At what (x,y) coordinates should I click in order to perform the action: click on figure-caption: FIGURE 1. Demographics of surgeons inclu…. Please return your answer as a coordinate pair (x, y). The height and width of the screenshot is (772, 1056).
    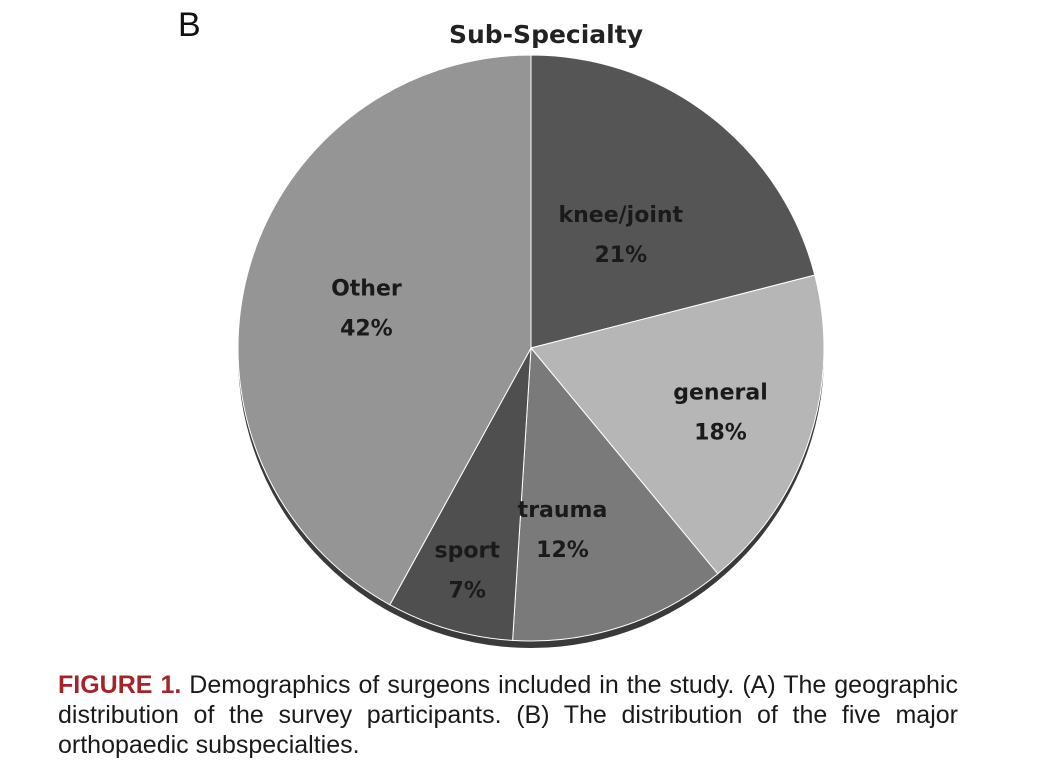
    Looking at the image, I should click on (508, 715).